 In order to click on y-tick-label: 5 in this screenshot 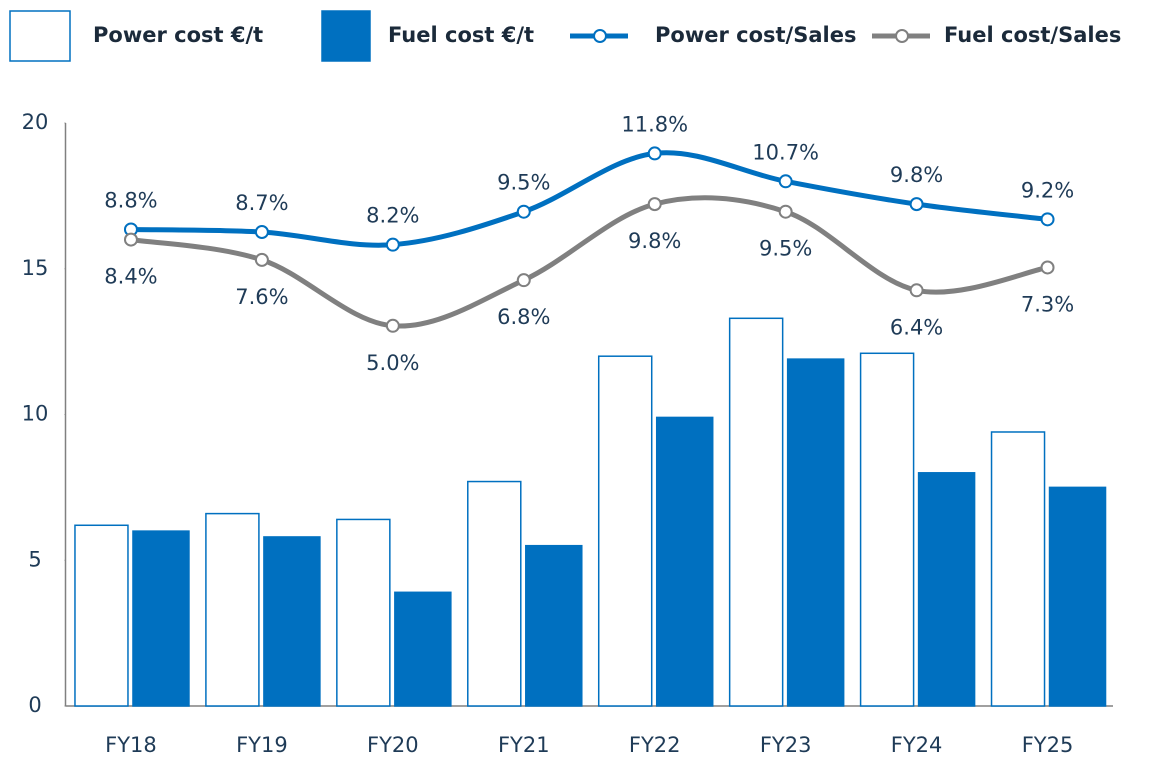, I will do `click(34, 559)`.